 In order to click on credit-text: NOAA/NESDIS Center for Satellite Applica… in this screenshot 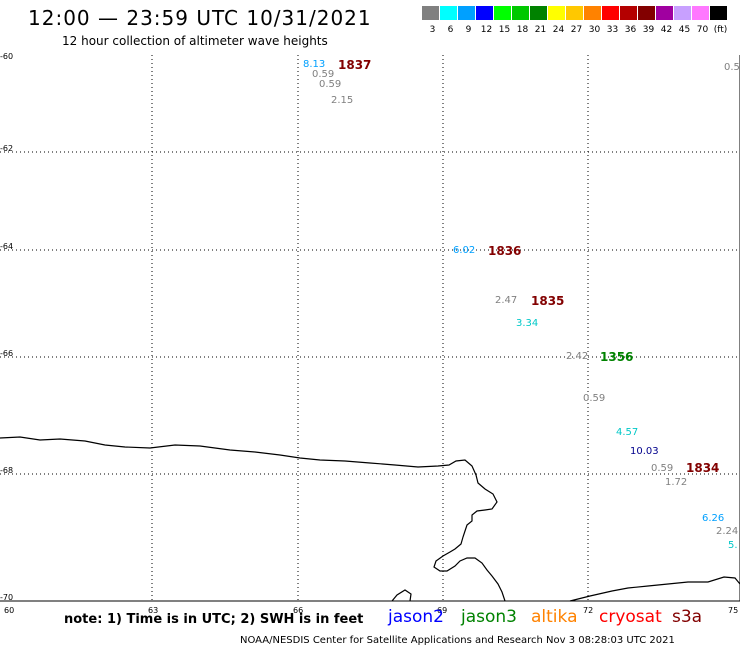, I will do `click(457, 640)`.